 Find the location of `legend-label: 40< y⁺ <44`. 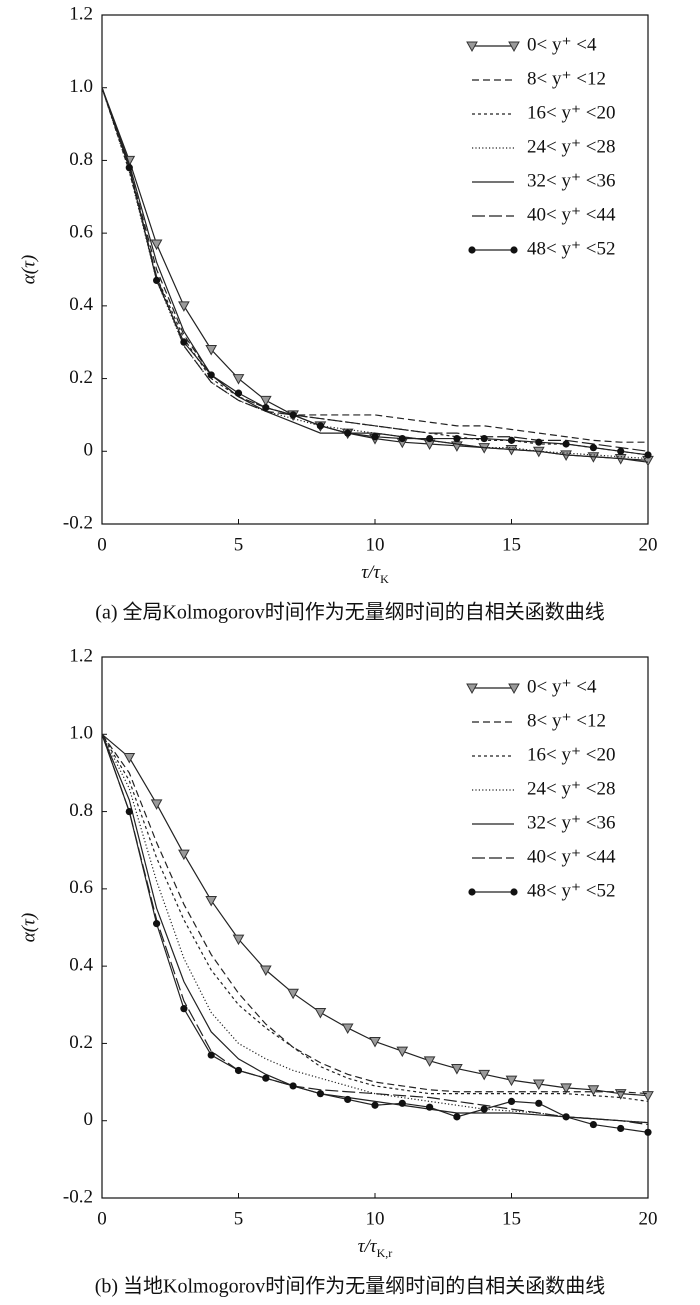

legend-label: 40< y⁺ <44 is located at coordinates (571, 856).